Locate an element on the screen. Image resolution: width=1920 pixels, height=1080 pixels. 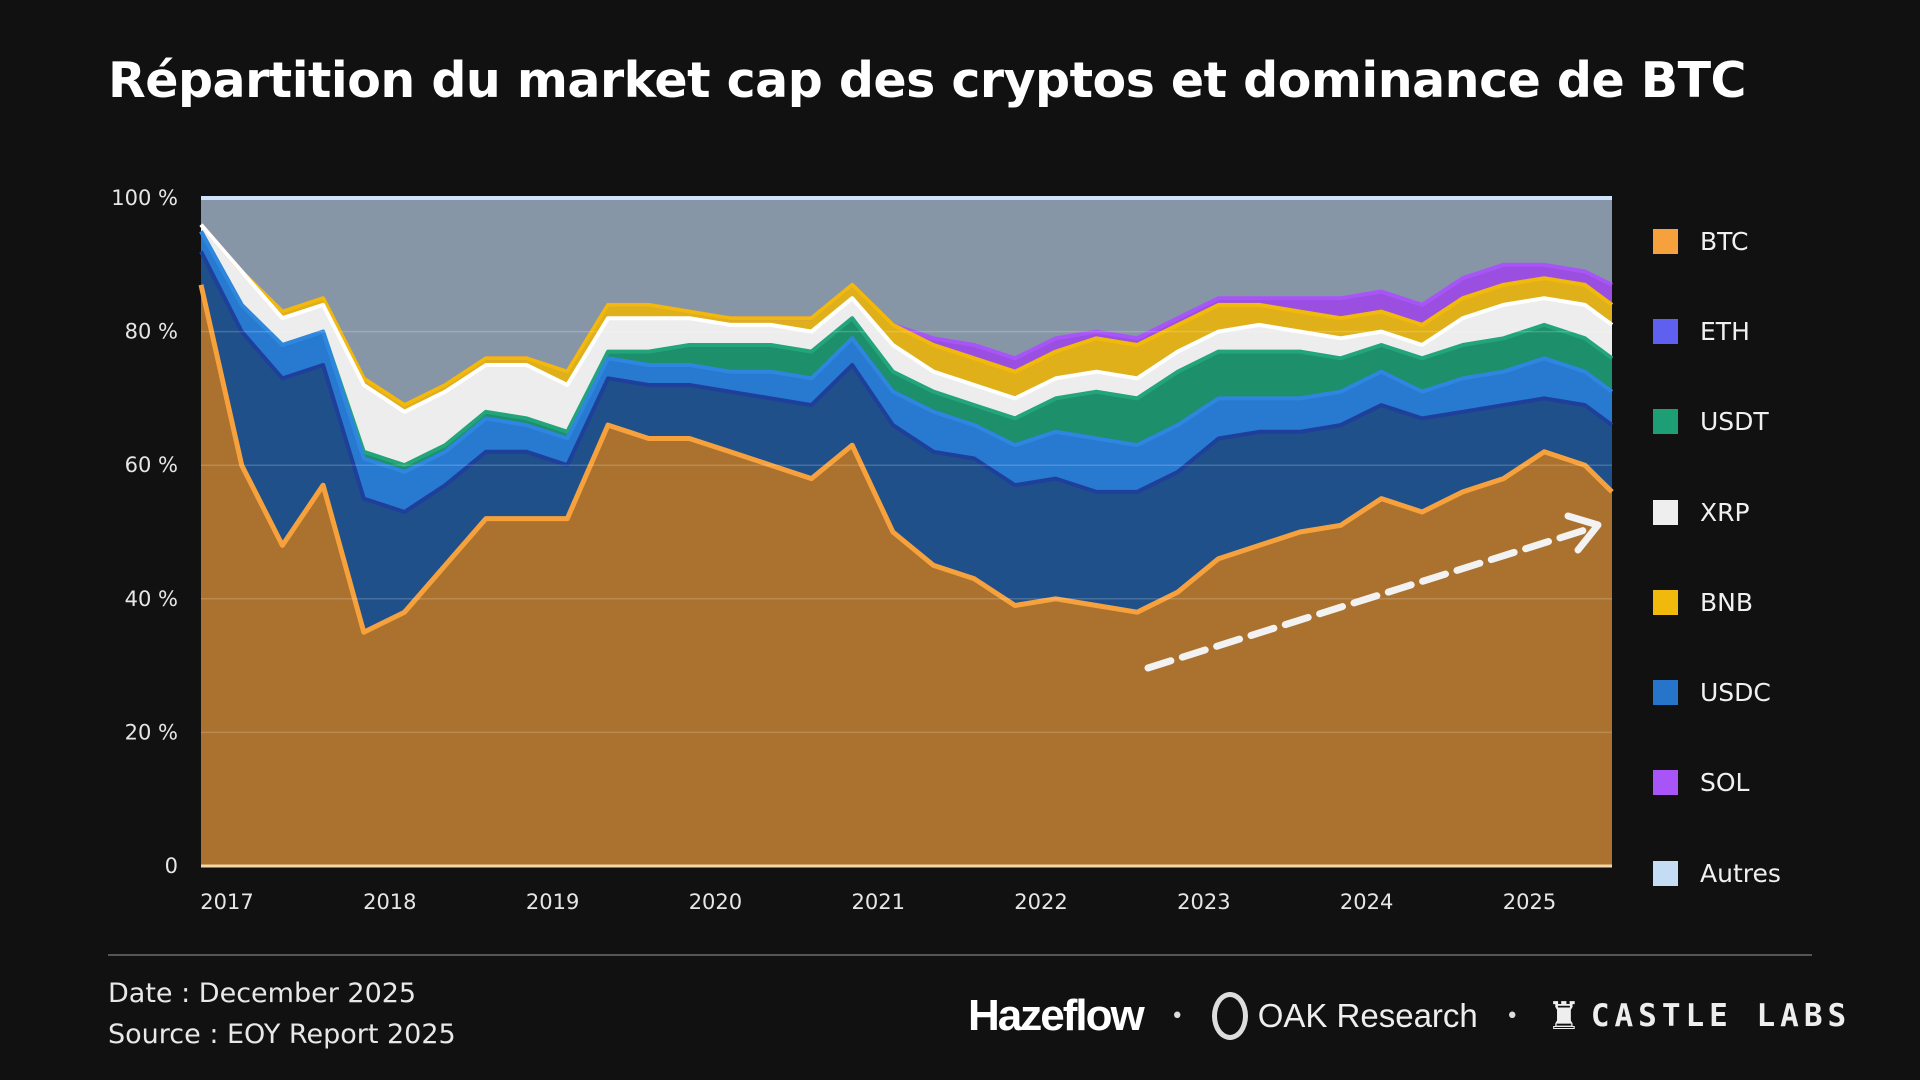
footer-source: Source : EOY Report 2025 is located at coordinates (282, 1034).